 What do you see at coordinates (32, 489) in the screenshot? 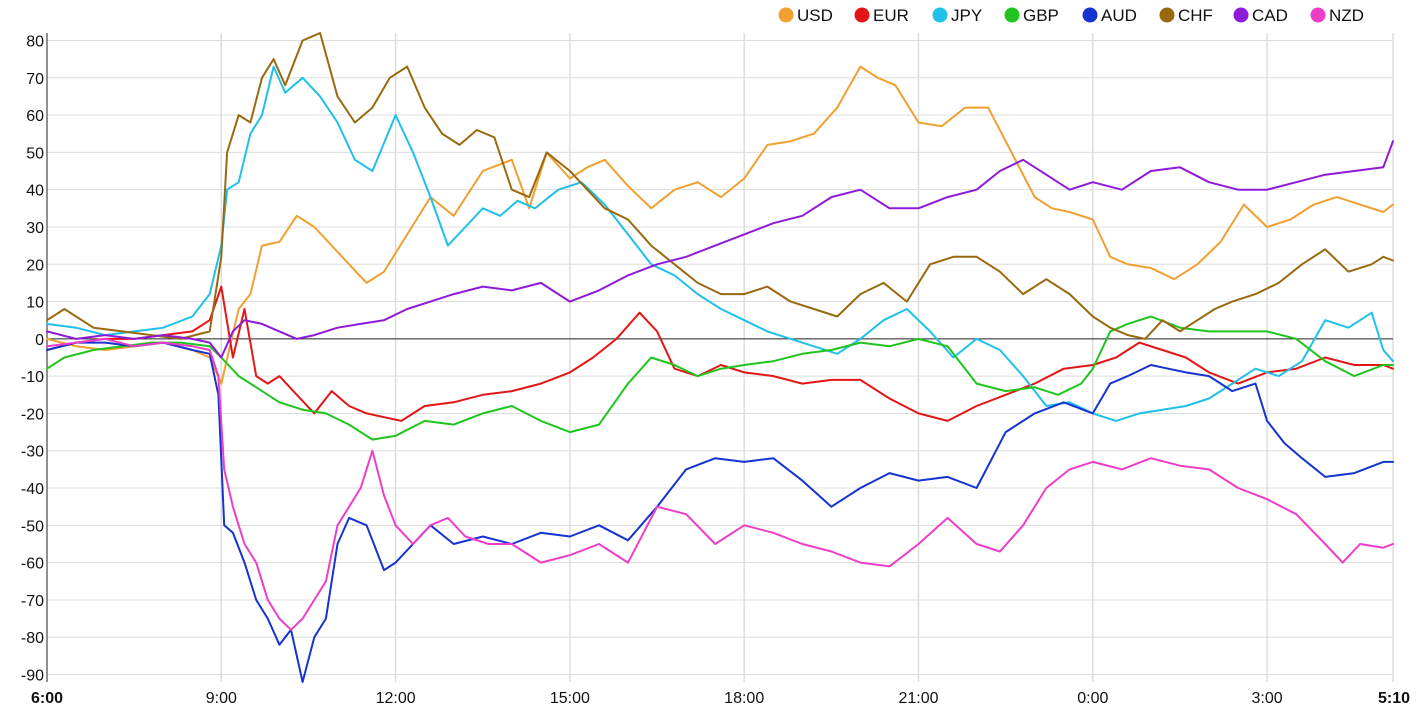
I see `y-tick-label: -40` at bounding box center [32, 489].